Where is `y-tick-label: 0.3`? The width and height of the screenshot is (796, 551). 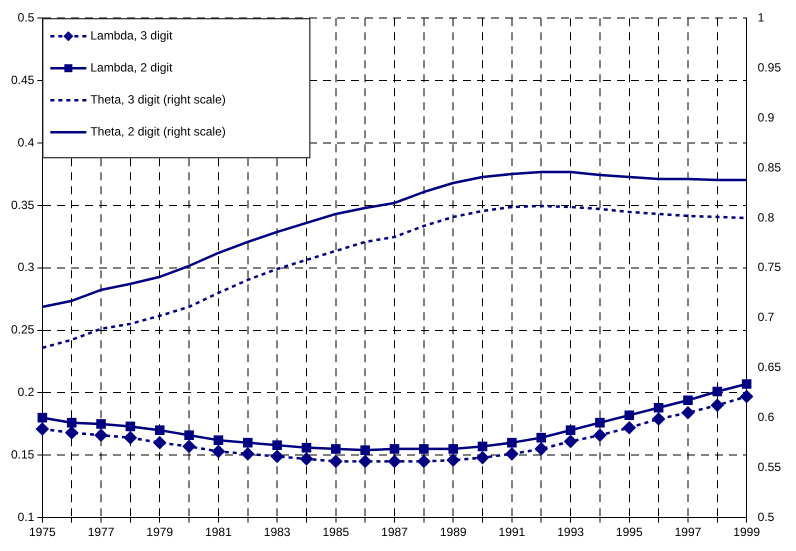 y-tick-label: 0.3 is located at coordinates (26, 267).